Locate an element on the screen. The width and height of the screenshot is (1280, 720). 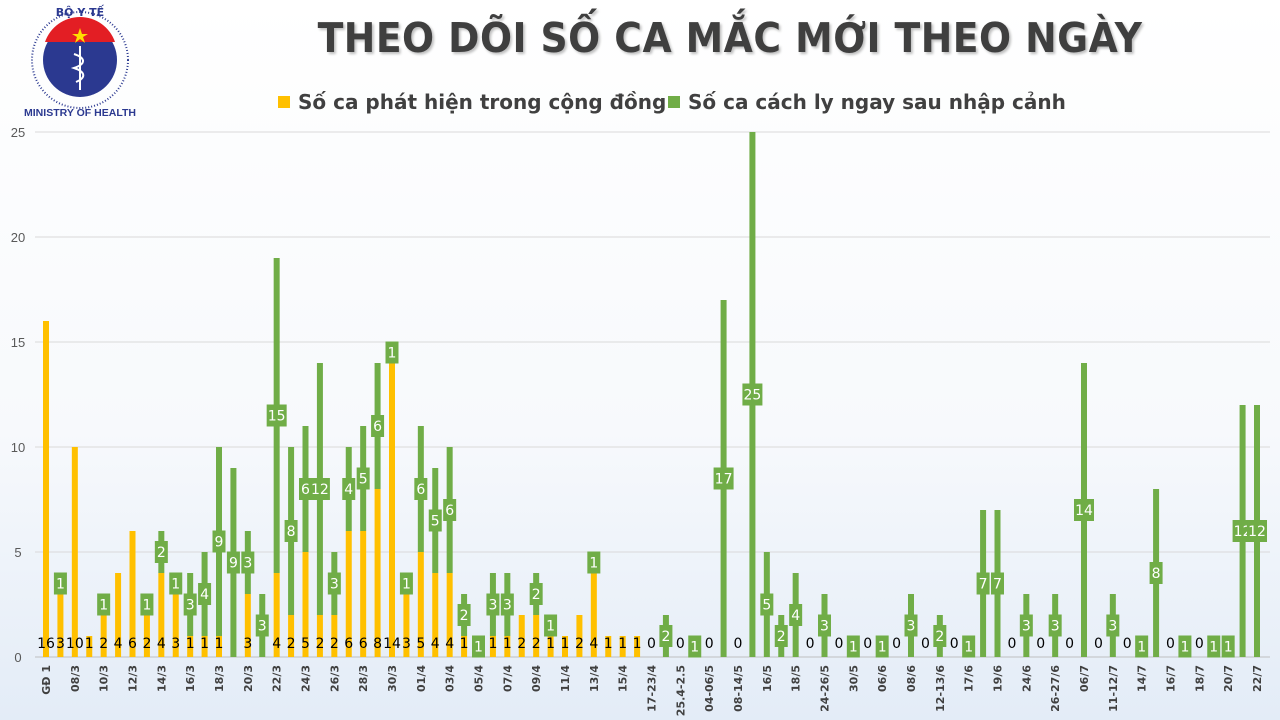
label-community: 3 is located at coordinates (247, 644).